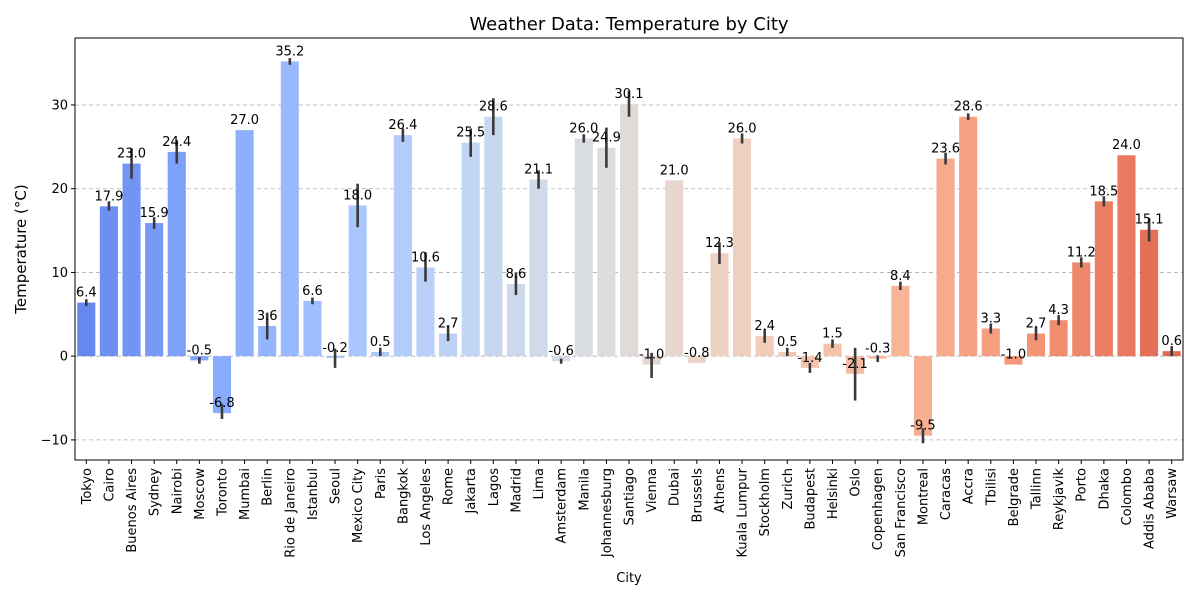 This screenshot has width=1200, height=600. Describe the element at coordinates (696, 353) in the screenshot. I see `value-label: -0.8` at that location.